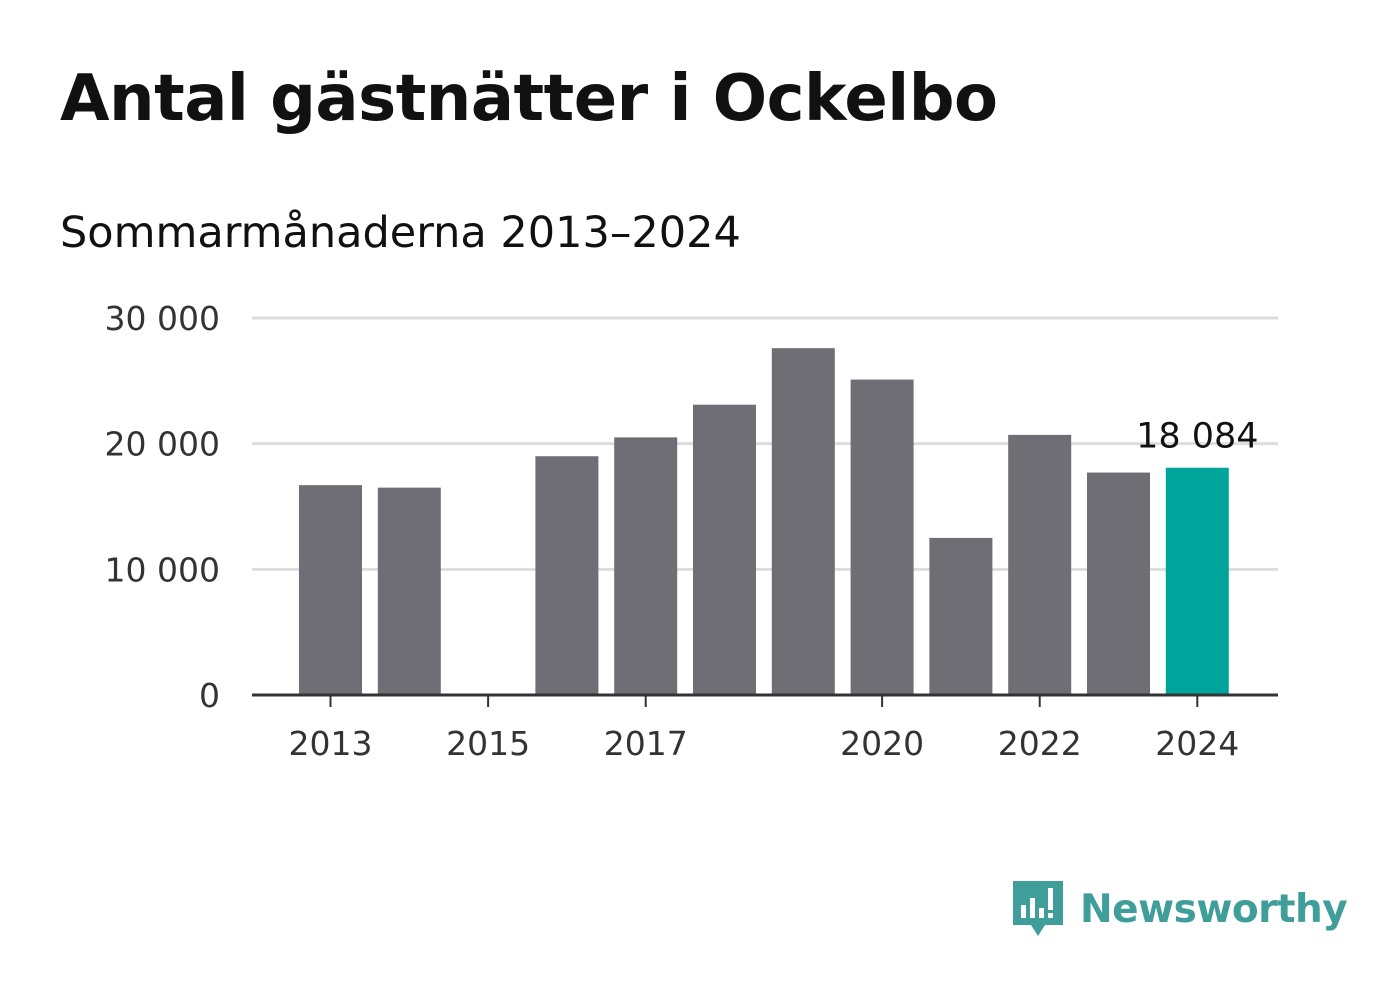 This screenshot has width=1382, height=999. I want to click on y-axis-ticks: 0 10 000 20 000 30 000, so click(162, 507).